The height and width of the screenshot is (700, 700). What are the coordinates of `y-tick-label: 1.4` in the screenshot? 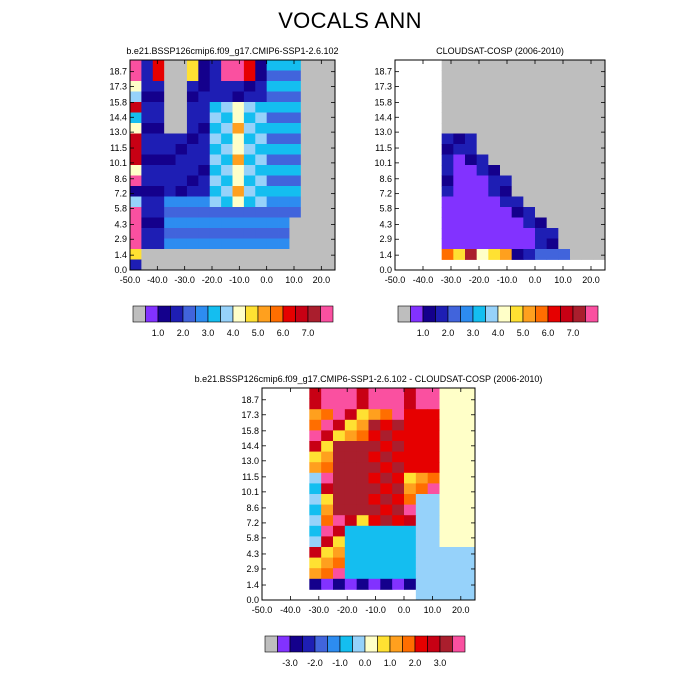 It's located at (385, 255).